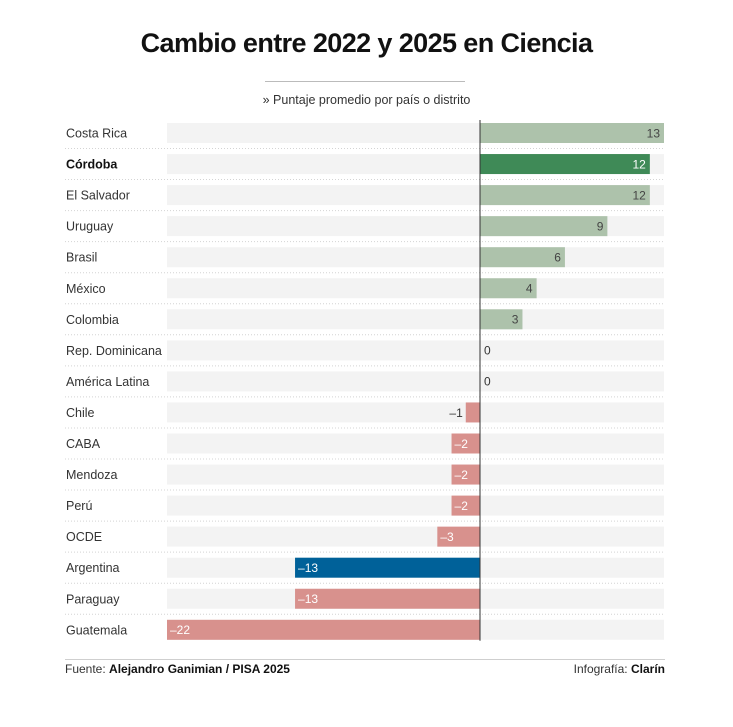 Image resolution: width=733 pixels, height=727 pixels. Describe the element at coordinates (462, 475) in the screenshot. I see `value-label-mendoza: –2` at that location.